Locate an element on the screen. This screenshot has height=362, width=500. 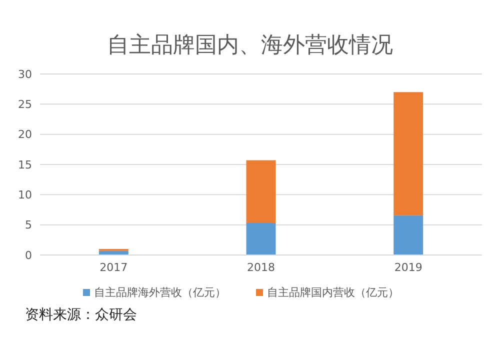
legend-label: 自主品牌国内营收（亿元） is located at coordinates (332, 292).